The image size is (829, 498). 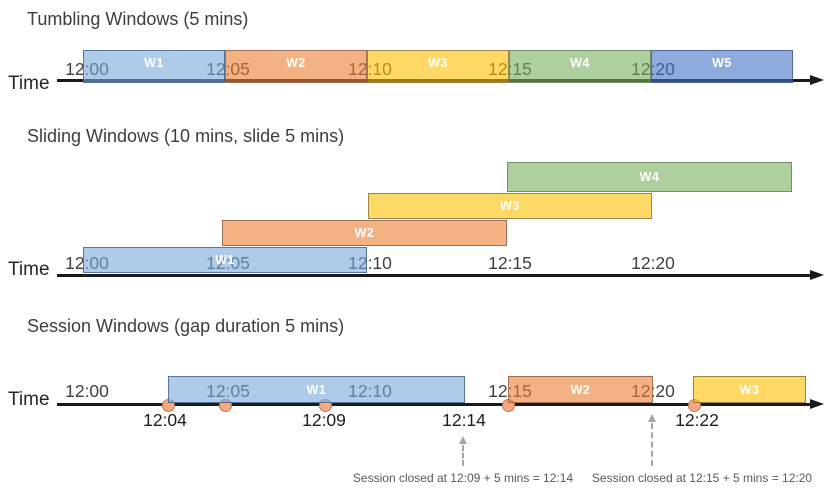 I want to click on session-tick-label: 12:00, so click(x=87, y=391).